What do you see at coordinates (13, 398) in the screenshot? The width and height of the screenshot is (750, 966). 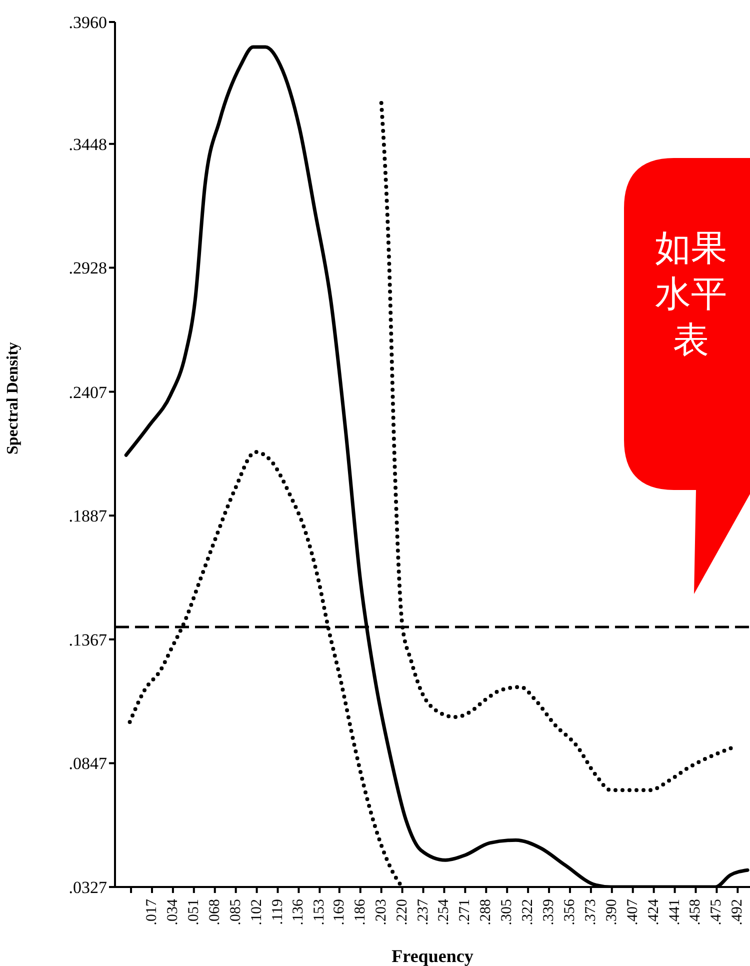 I see `y-axis-title: Spectral Density` at bounding box center [13, 398].